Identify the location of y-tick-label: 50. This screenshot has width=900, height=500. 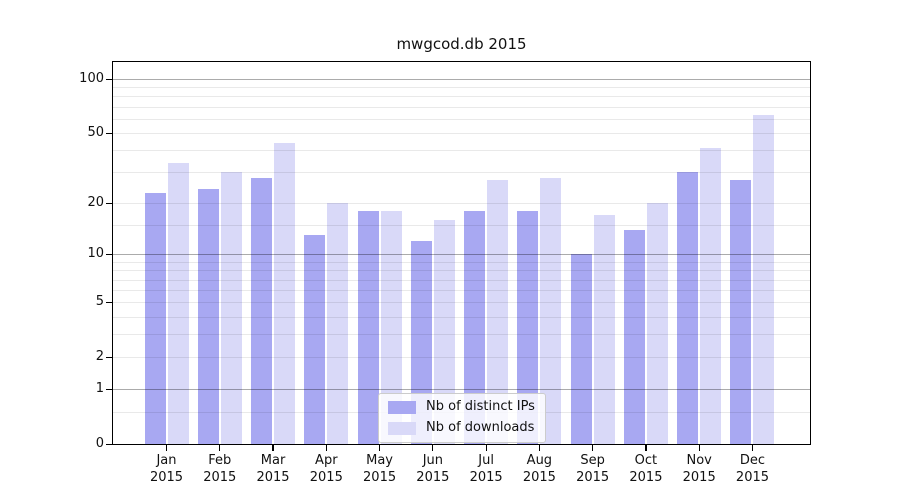
(95, 133).